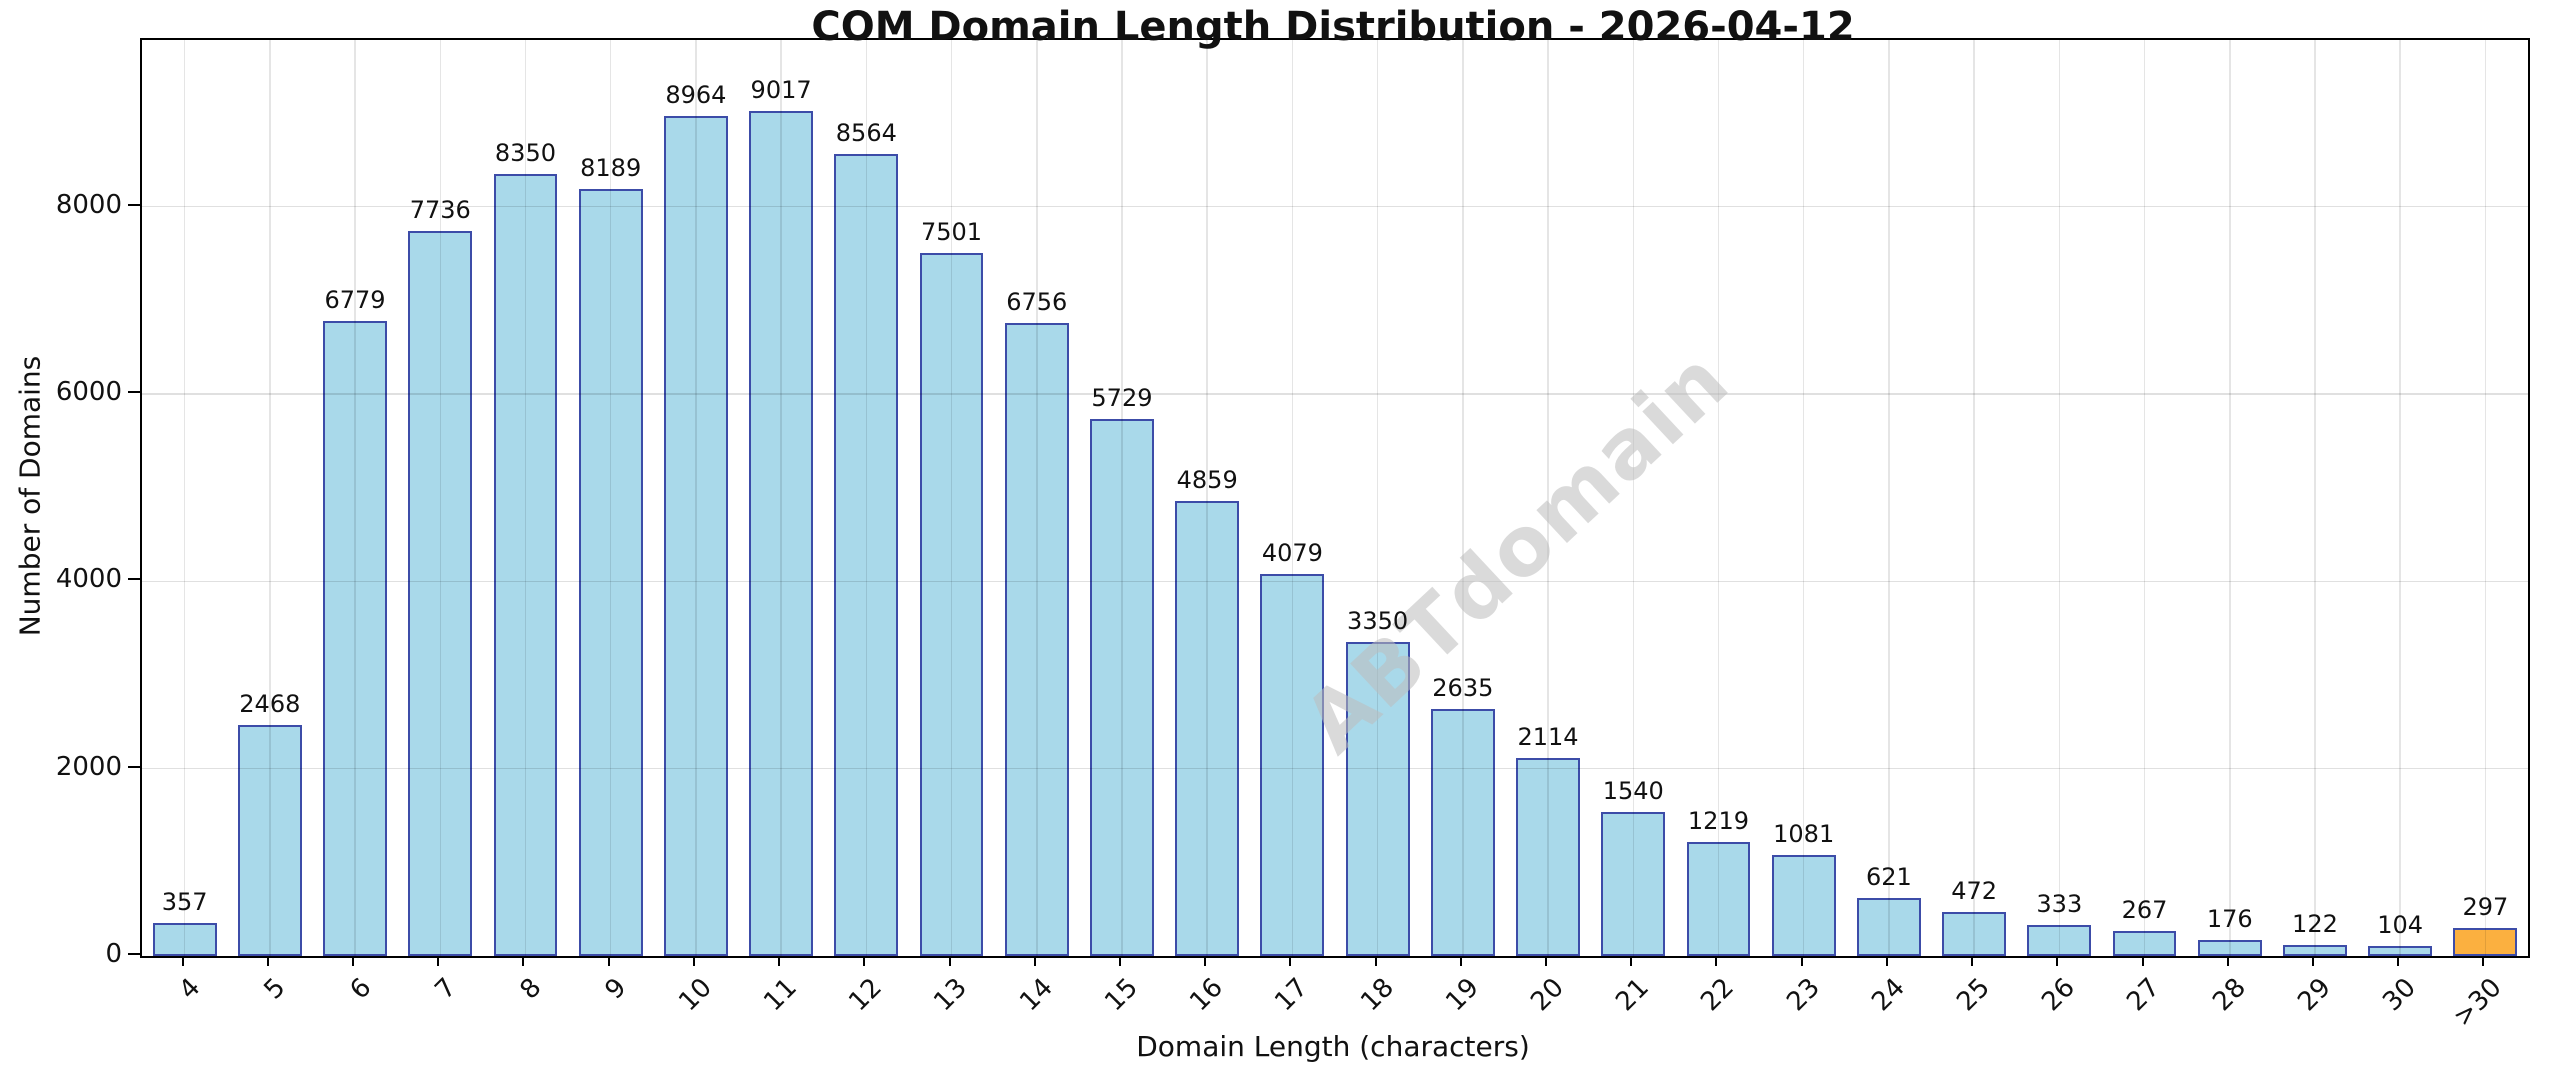  What do you see at coordinates (2059, 995) in the screenshot?
I see `x-tick-label: 26` at bounding box center [2059, 995].